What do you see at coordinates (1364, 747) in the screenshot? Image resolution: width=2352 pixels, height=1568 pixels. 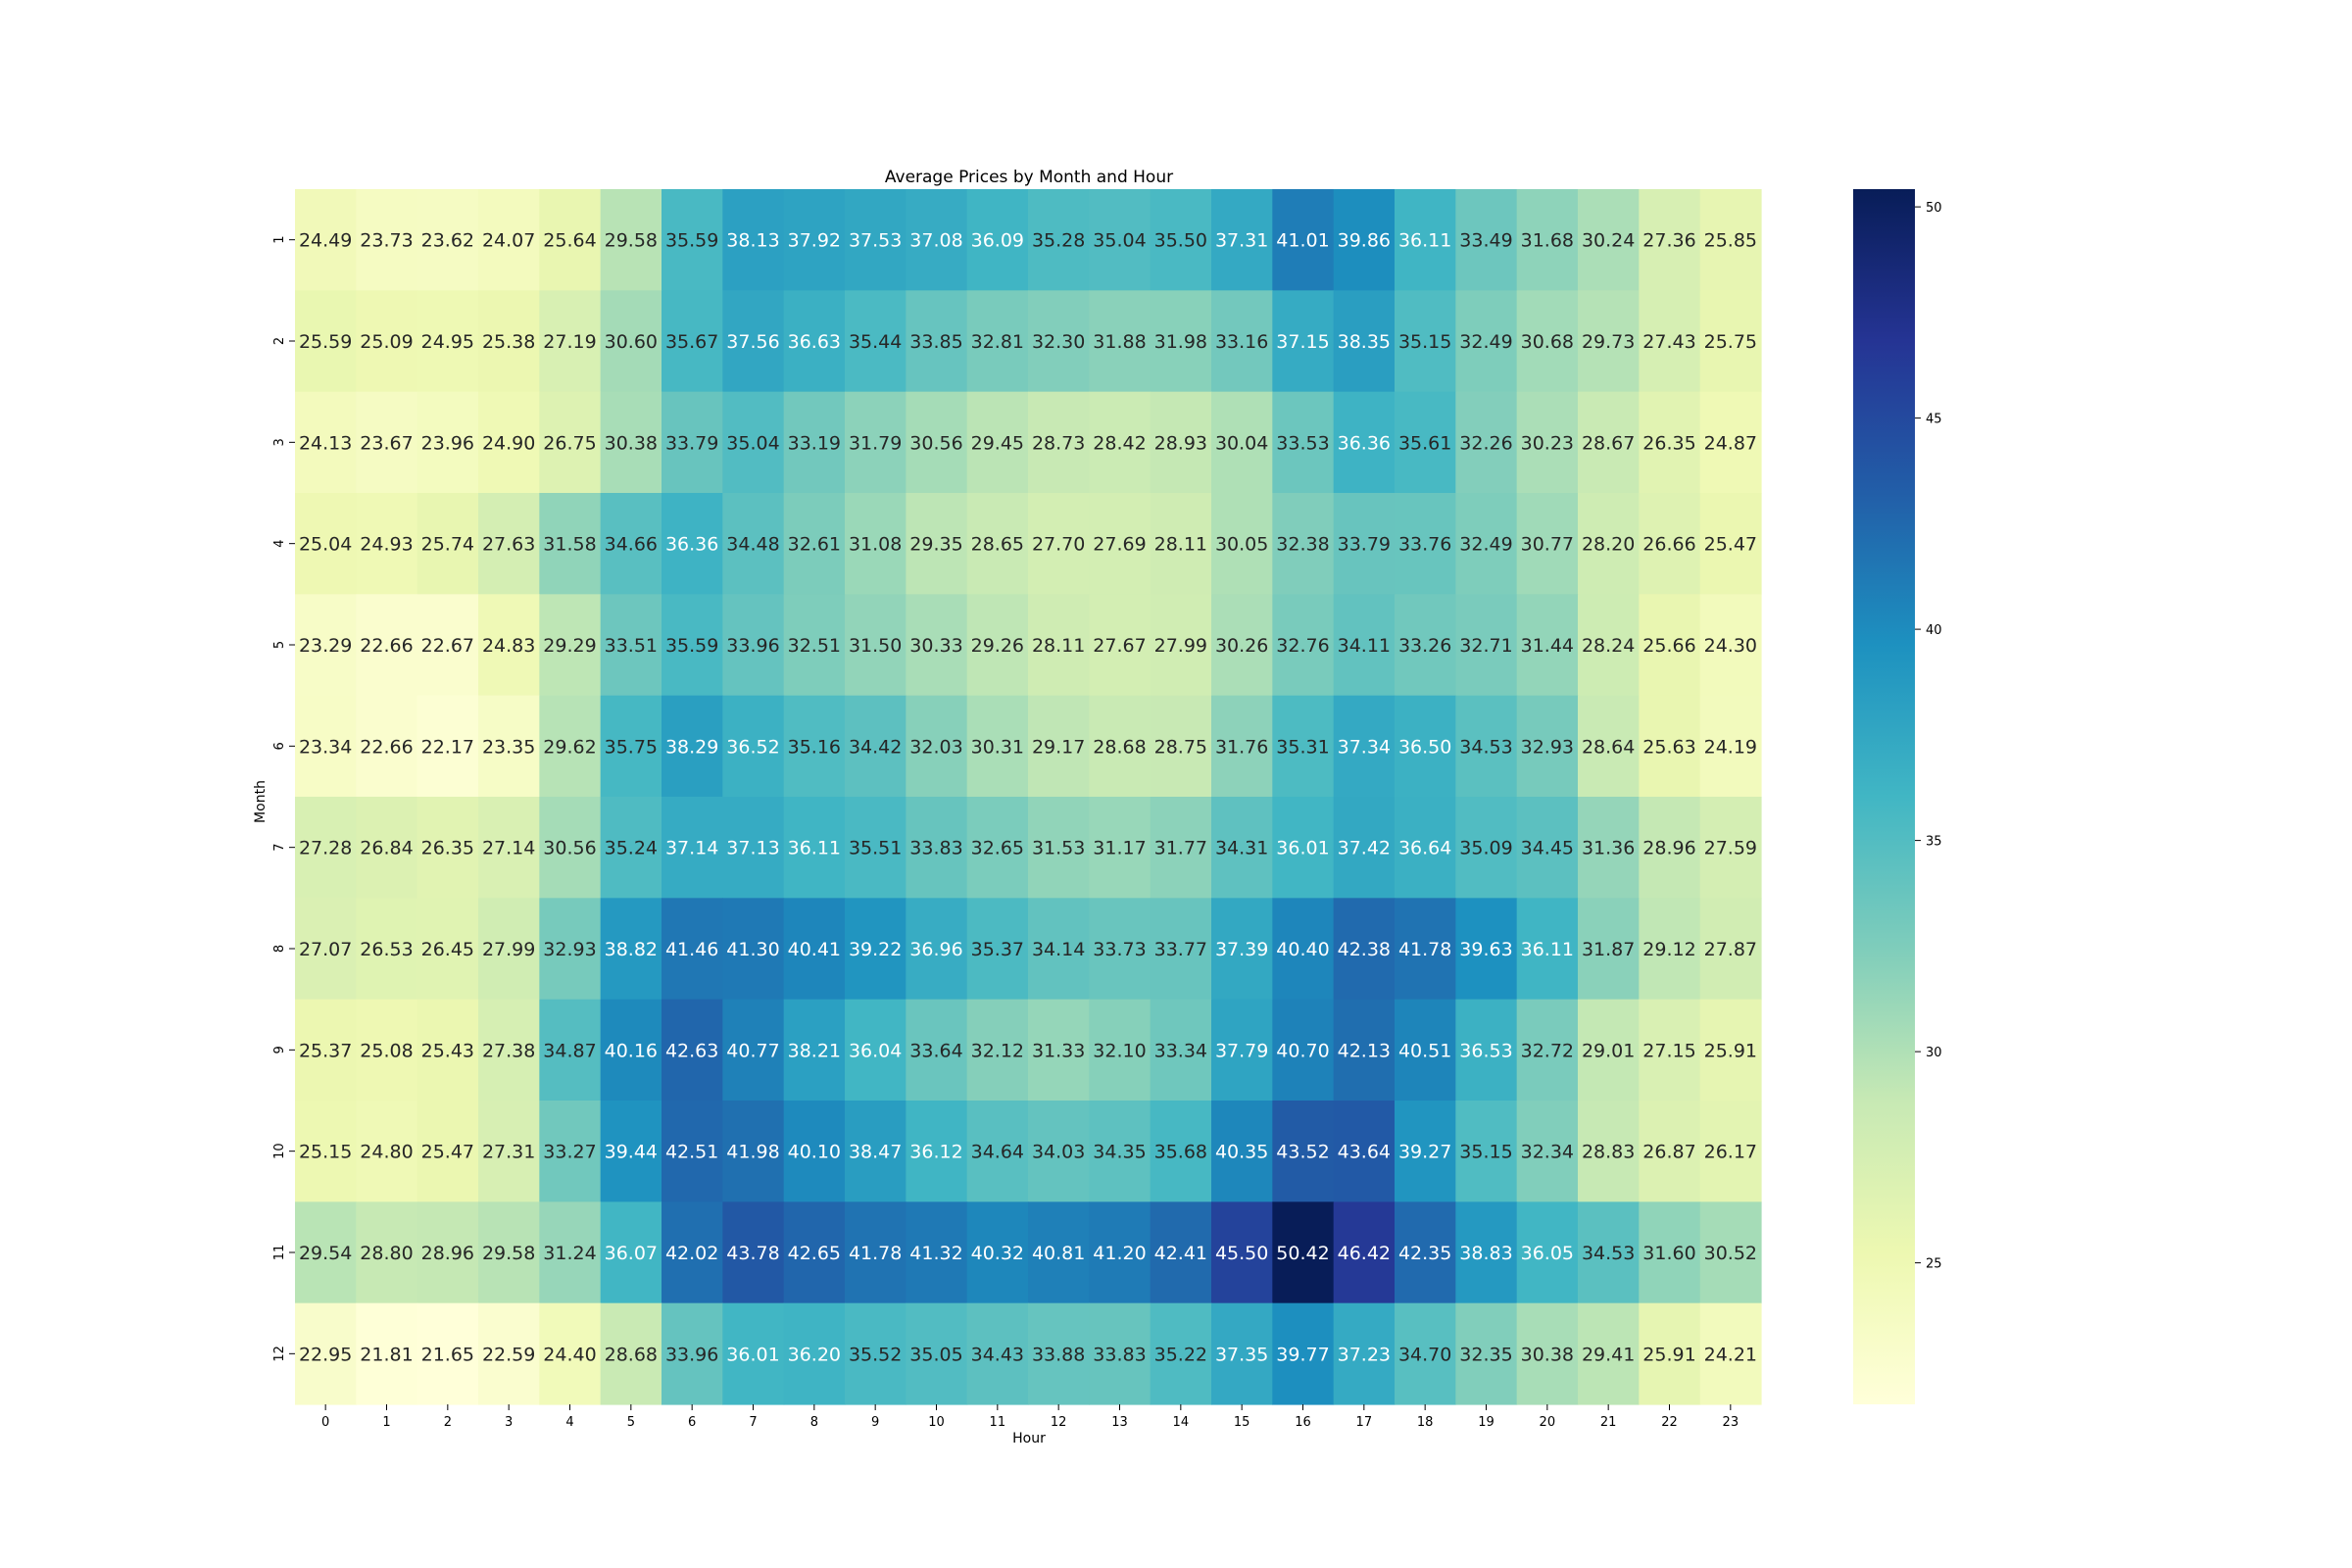 I see `cell-value-label: 37.34` at bounding box center [1364, 747].